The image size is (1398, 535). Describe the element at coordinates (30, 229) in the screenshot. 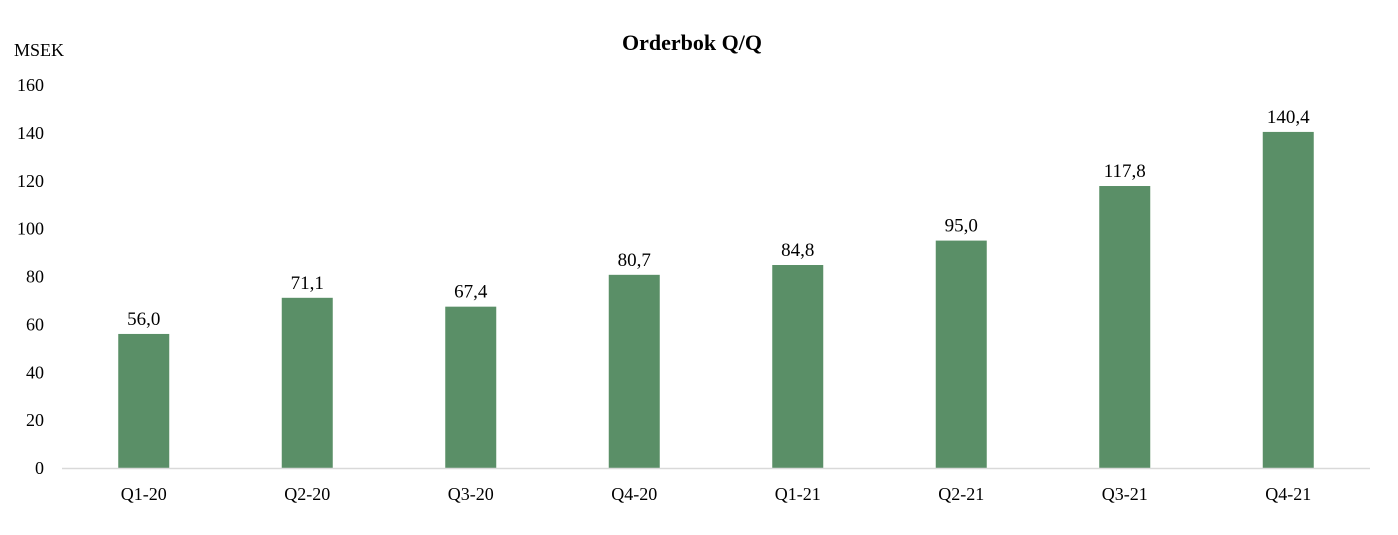

I see `y-tick-label: 100` at that location.